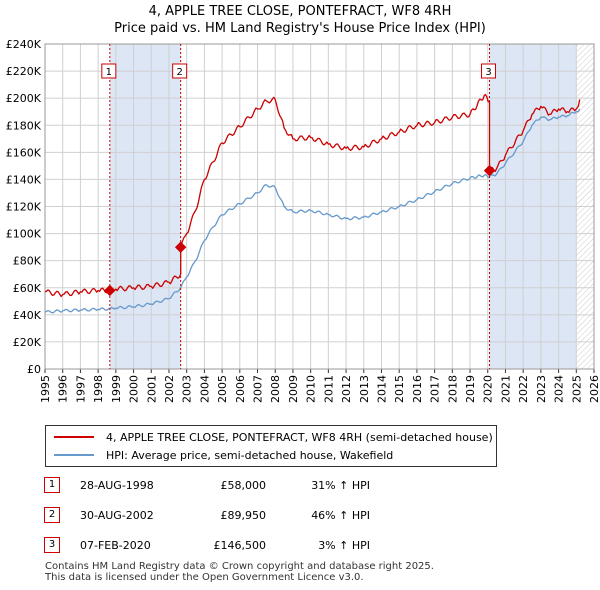  I want to click on sale-date: 07-FEB-2020, so click(115, 545).